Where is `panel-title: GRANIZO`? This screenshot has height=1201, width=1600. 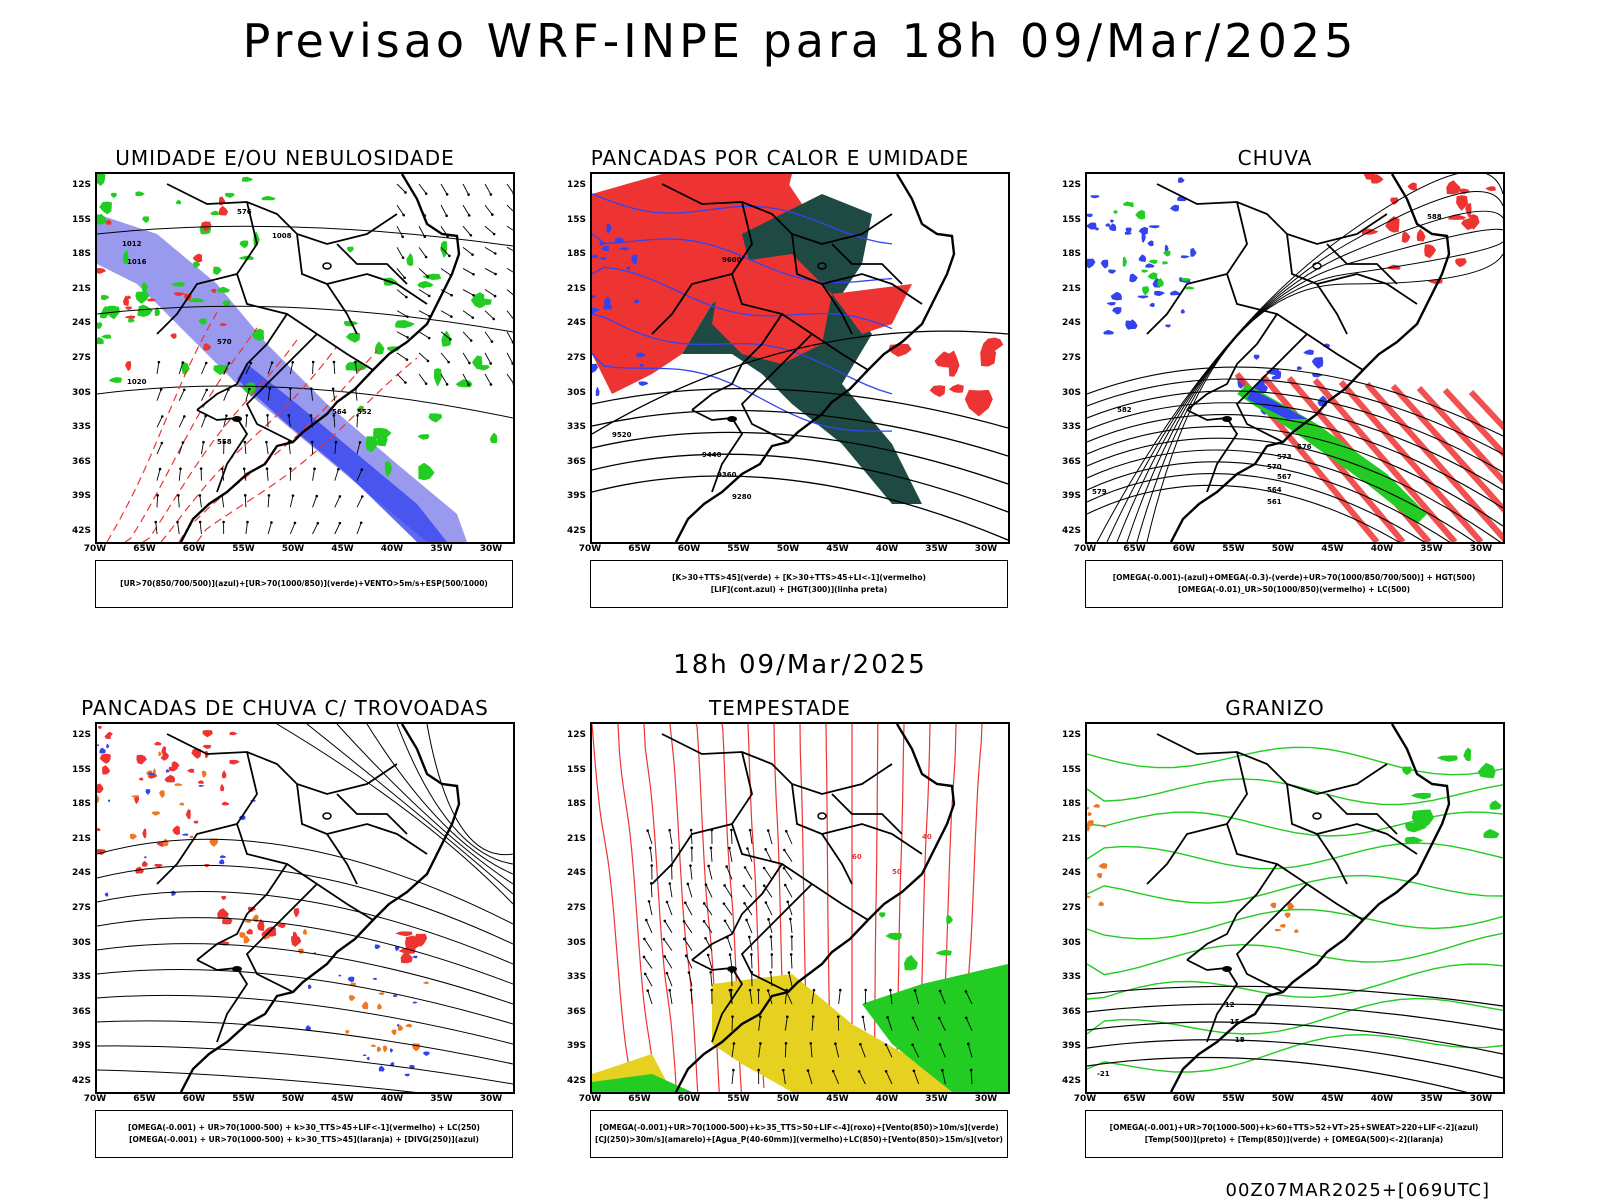 panel-title: GRANIZO is located at coordinates (1275, 708).